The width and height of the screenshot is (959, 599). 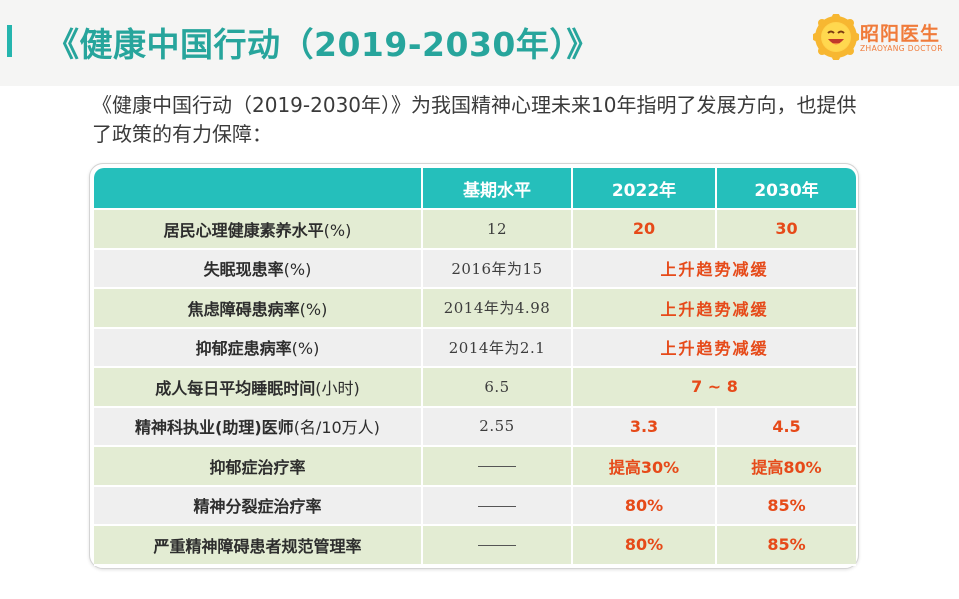 What do you see at coordinates (243, 230) in the screenshot?
I see `indicator-label: 居民心理健康素养水平` at bounding box center [243, 230].